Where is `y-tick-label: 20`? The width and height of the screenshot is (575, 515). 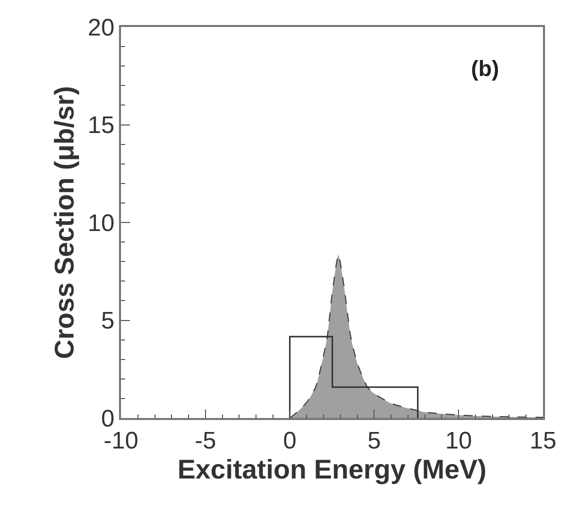 y-tick-label: 20 is located at coordinates (101, 28).